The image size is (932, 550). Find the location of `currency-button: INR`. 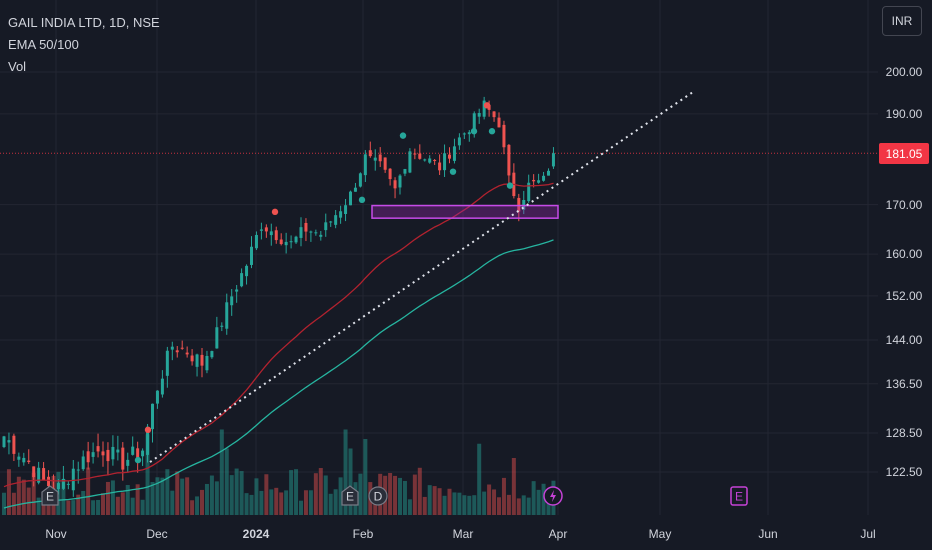

currency-button: INR is located at coordinates (902, 21).